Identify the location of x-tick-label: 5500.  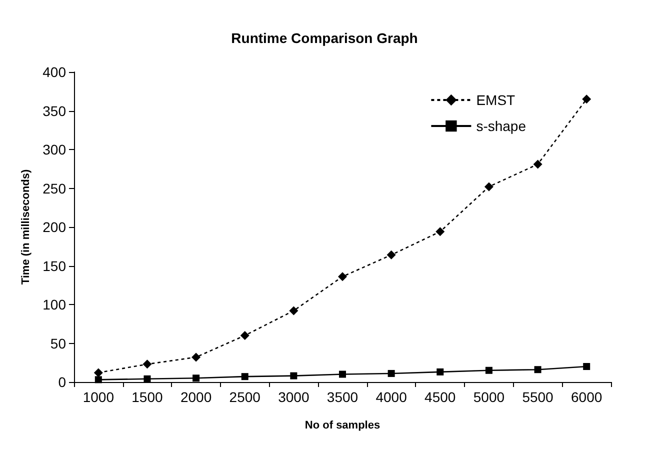
(538, 397).